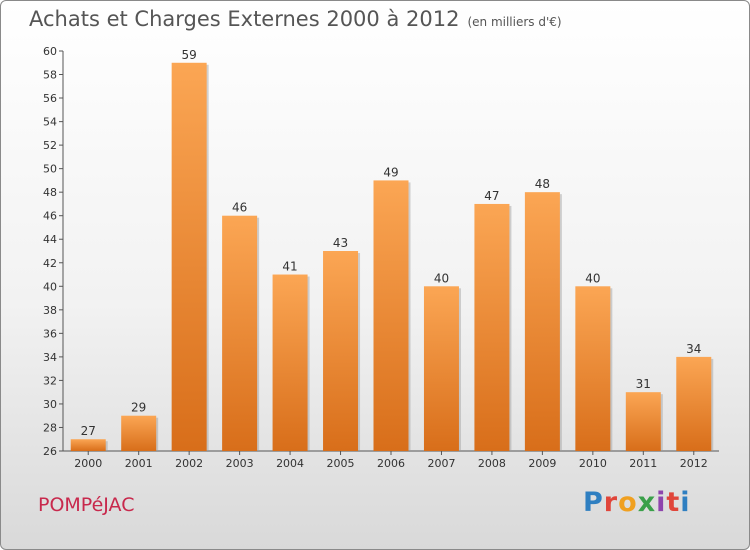 This screenshot has width=750, height=550. Describe the element at coordinates (50, 380) in the screenshot. I see `y-tick-label: 32` at that location.